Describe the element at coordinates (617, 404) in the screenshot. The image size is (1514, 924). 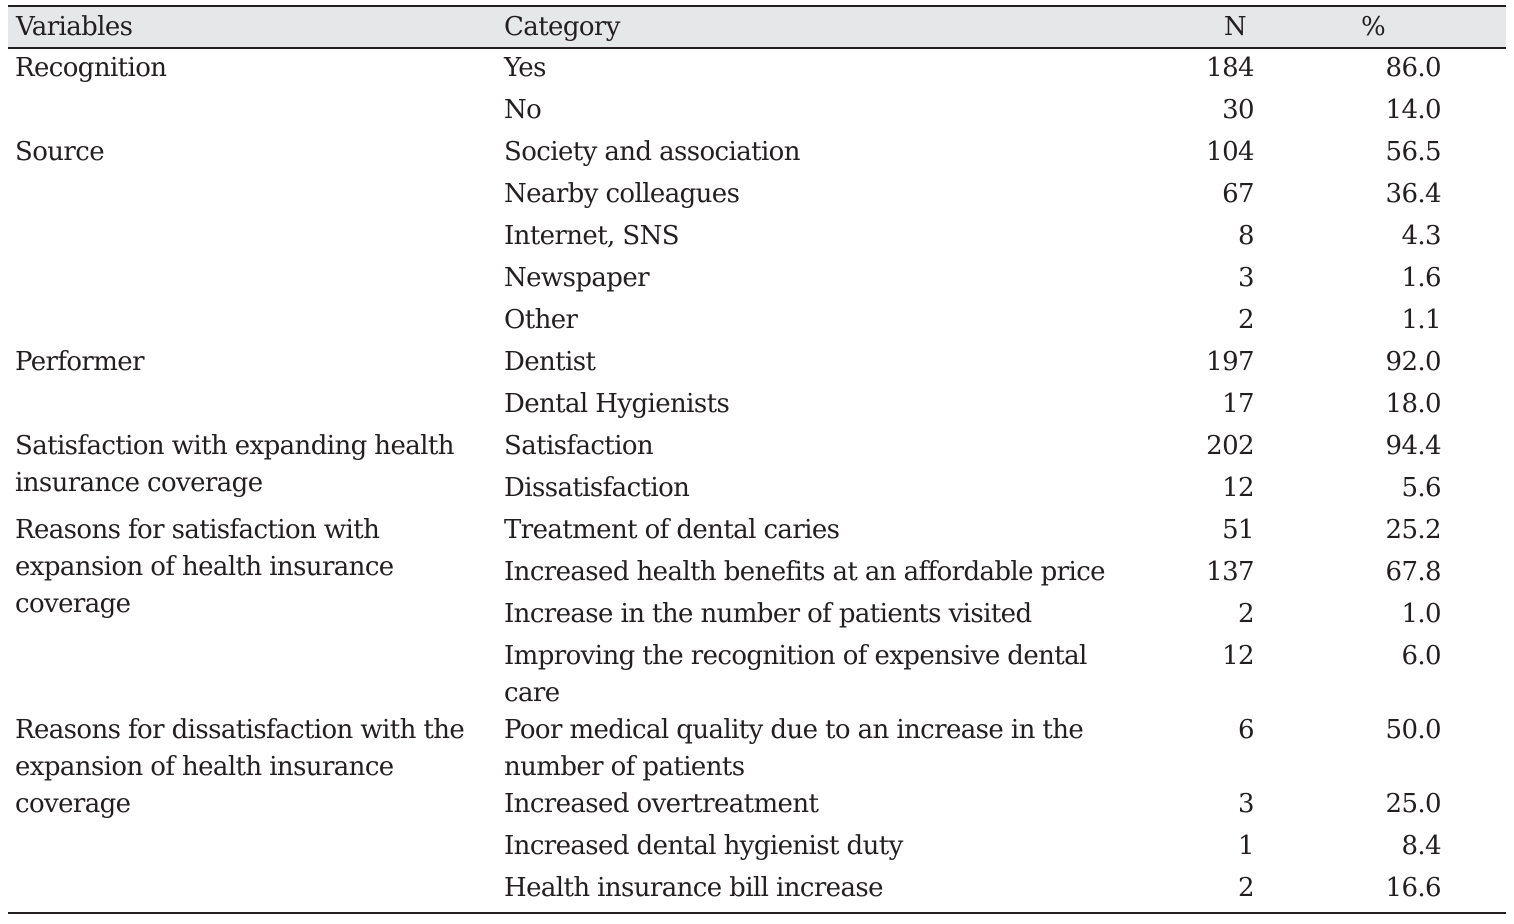
I see `category-cell: Dental Hygienists` at that location.